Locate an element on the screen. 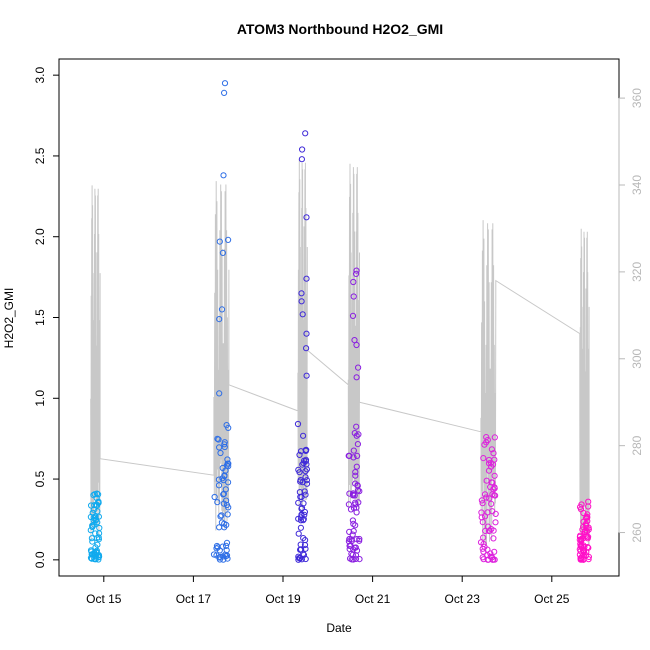 The image size is (650, 650). y2-tick-label: 340 is located at coordinates (637, 185).